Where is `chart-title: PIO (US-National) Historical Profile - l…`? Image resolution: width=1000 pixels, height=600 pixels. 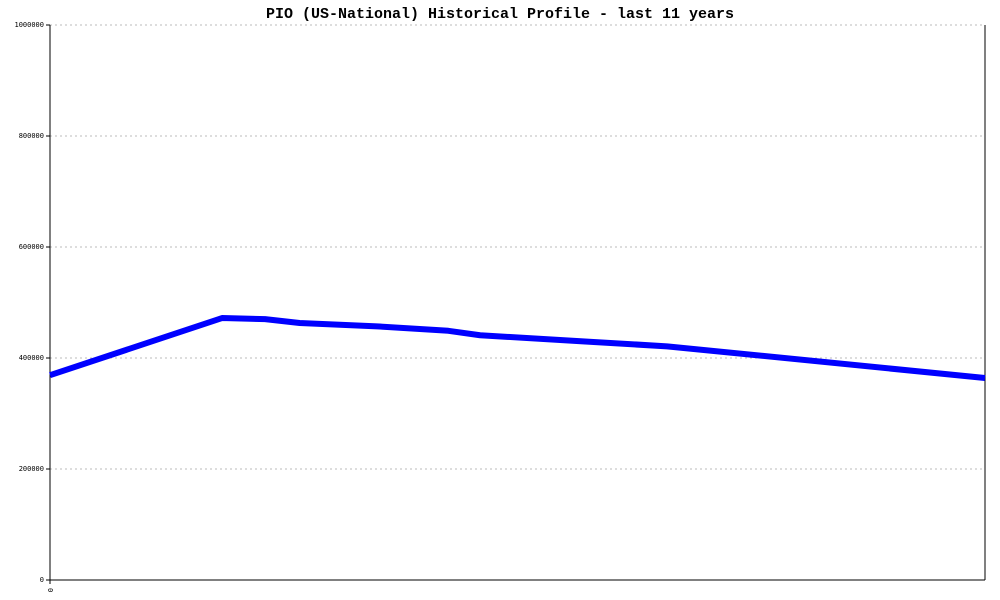 chart-title: PIO (US-National) Historical Profile - l… is located at coordinates (500, 14).